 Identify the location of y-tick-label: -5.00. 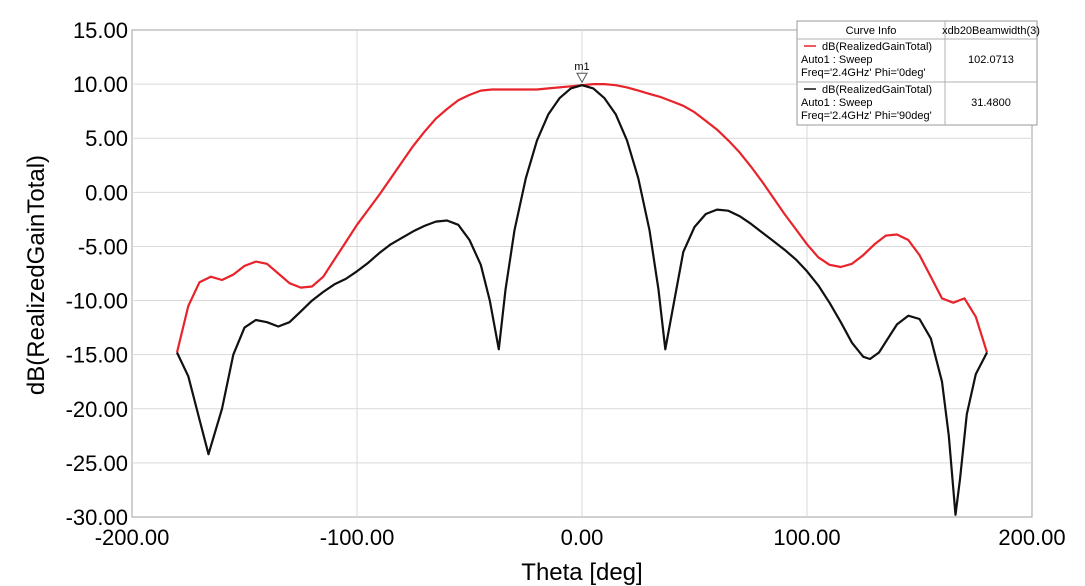
(103, 246).